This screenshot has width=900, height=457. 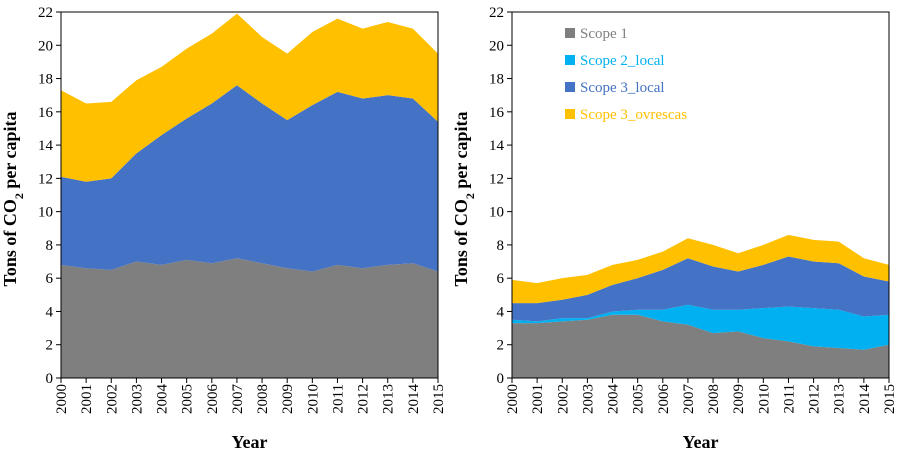 I want to click on legend-label: Scope 3_local, so click(x=622, y=88).